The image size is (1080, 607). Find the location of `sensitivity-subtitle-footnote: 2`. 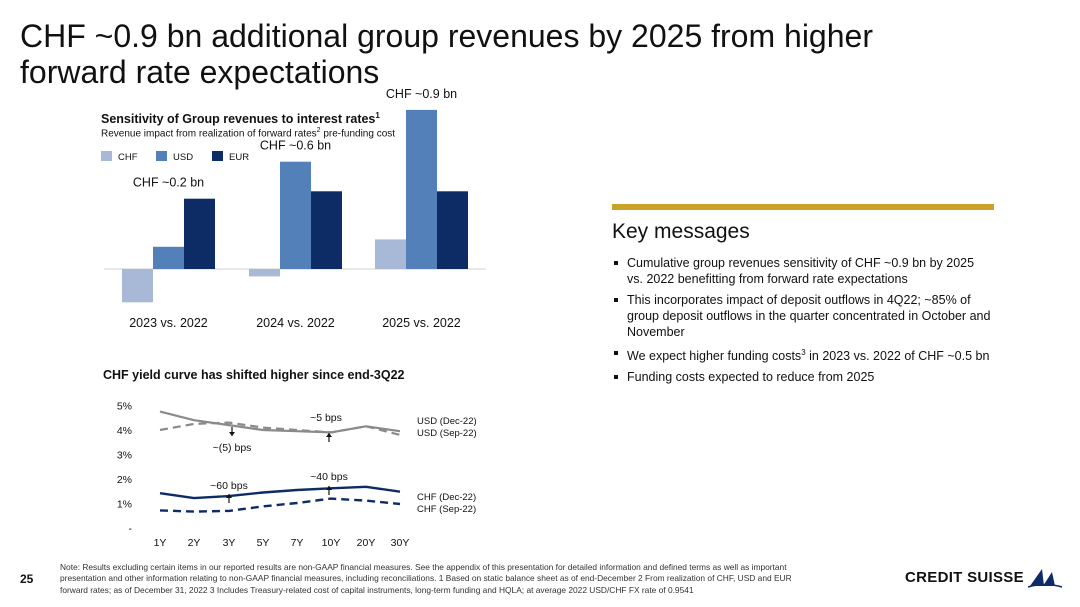

sensitivity-subtitle-footnote: 2 is located at coordinates (318, 130).